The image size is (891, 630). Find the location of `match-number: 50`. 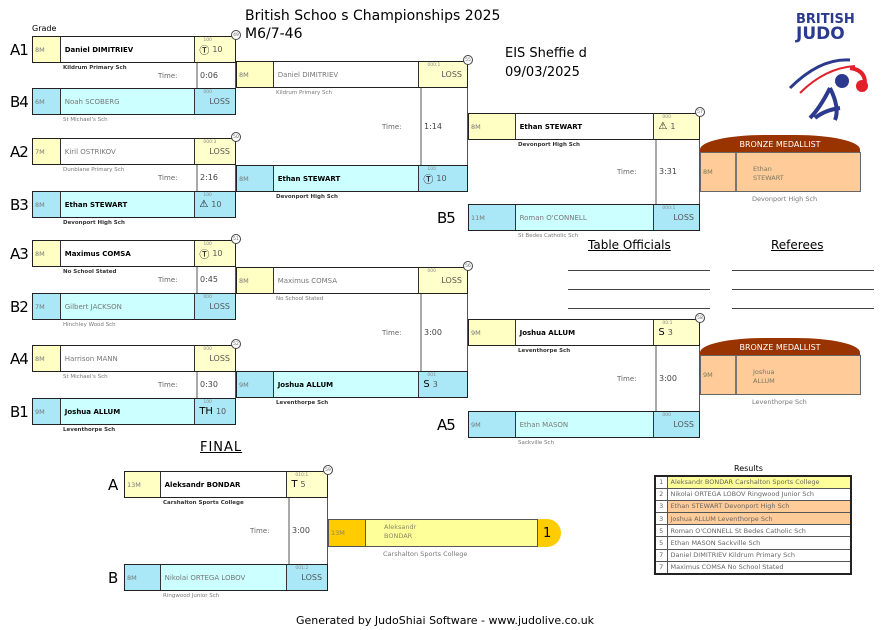

match-number: 50 is located at coordinates (236, 137).